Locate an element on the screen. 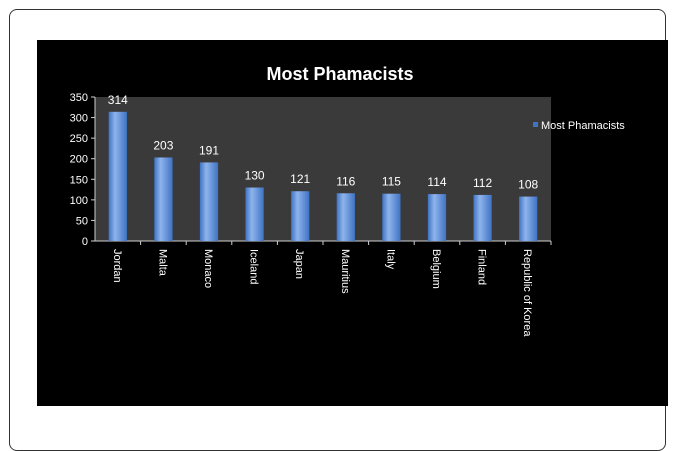  legend-swatch is located at coordinates (535, 124).